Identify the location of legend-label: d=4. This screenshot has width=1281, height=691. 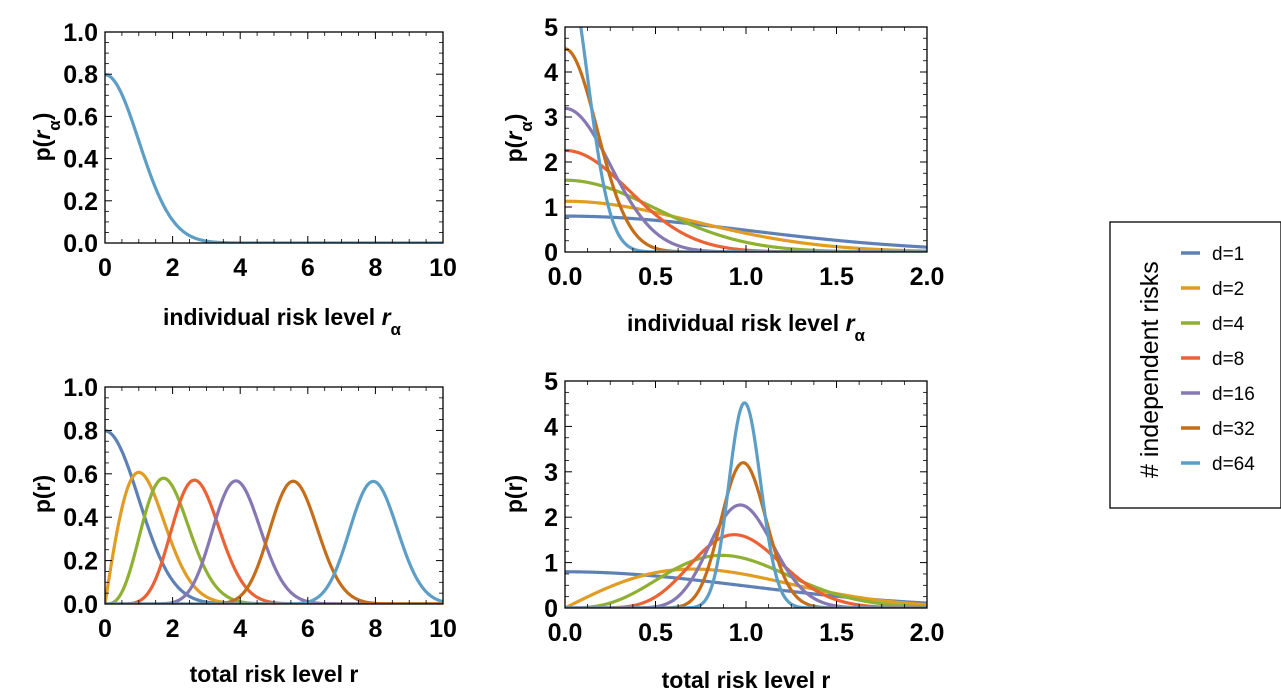
(1228, 324).